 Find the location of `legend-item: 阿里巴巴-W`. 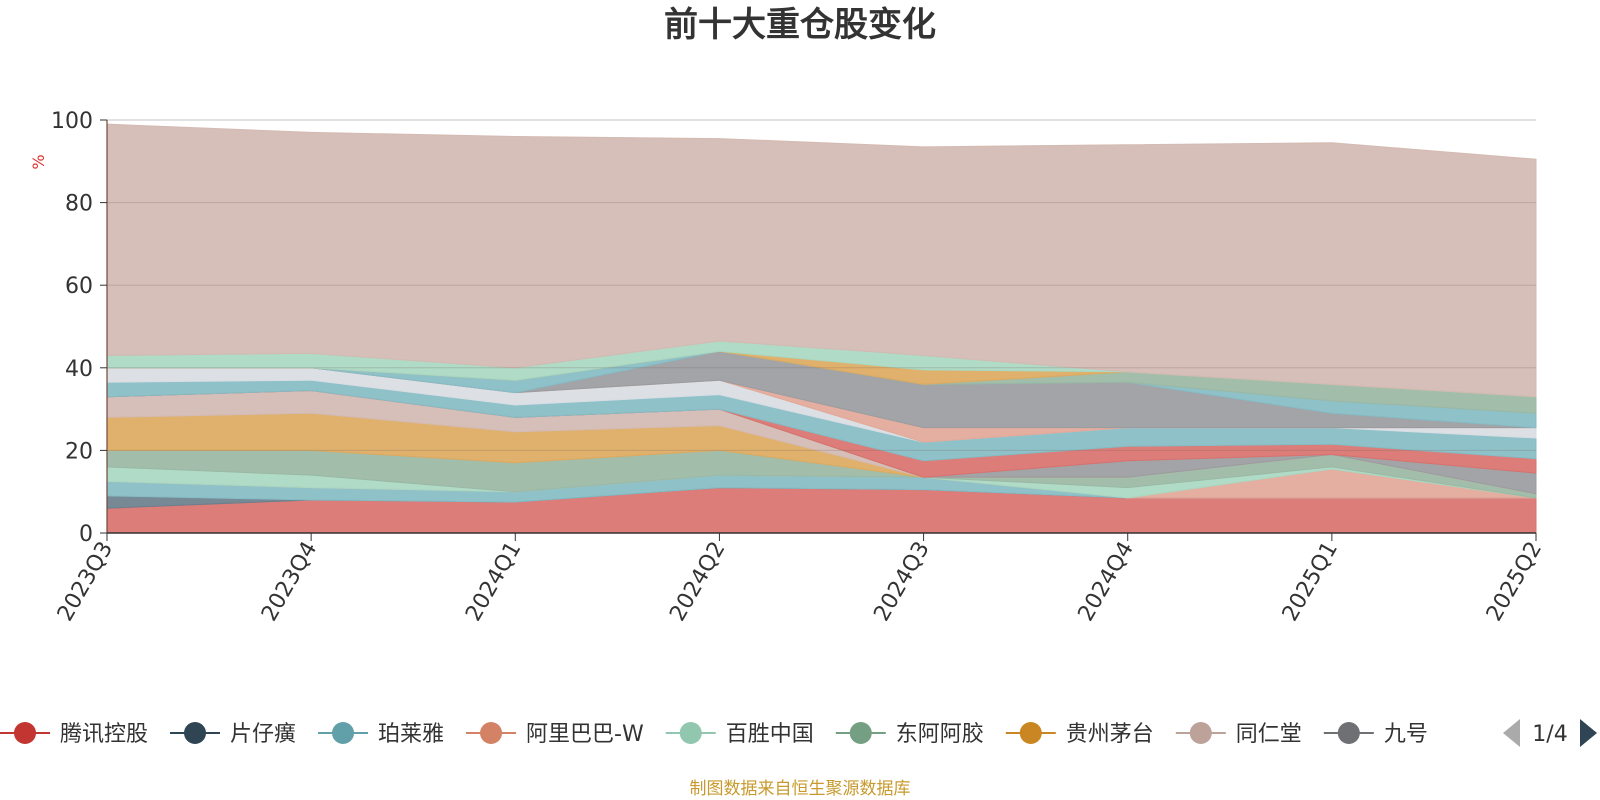

legend-item: 阿里巴巴-W is located at coordinates (555, 734).